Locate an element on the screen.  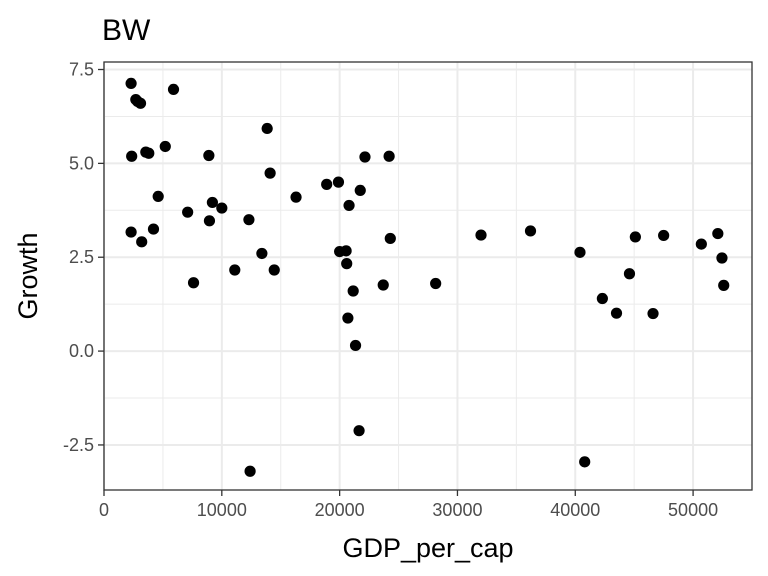
x-tick-label: 40000 is located at coordinates (575, 510).